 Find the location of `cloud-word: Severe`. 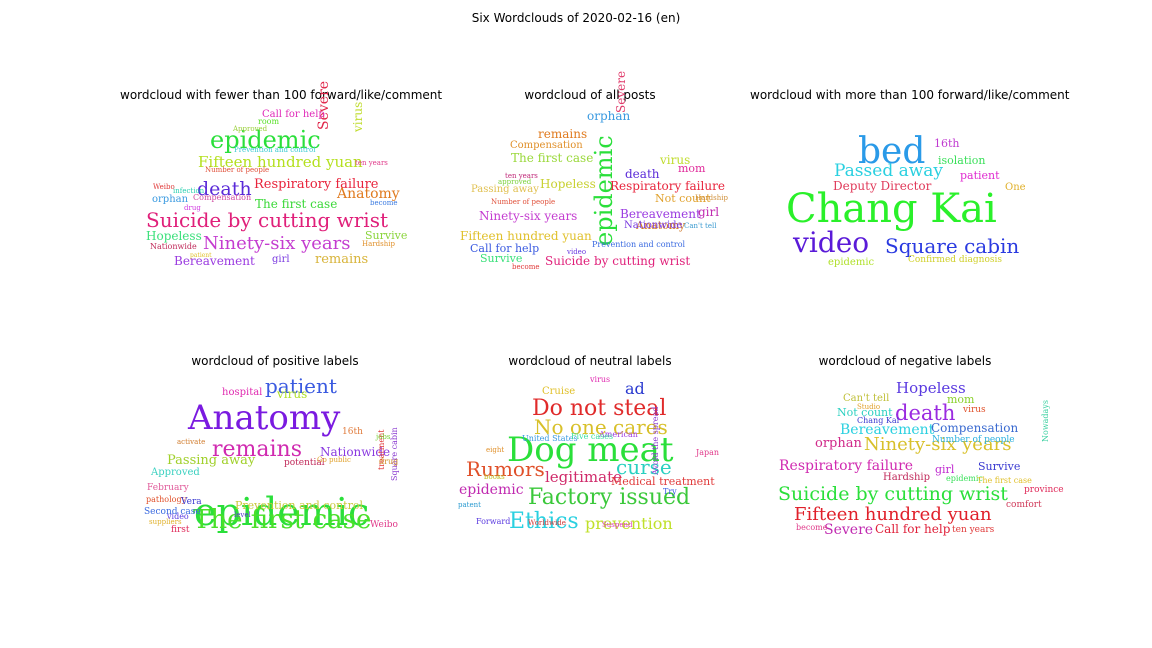

cloud-word: Severe is located at coordinates (324, 105).